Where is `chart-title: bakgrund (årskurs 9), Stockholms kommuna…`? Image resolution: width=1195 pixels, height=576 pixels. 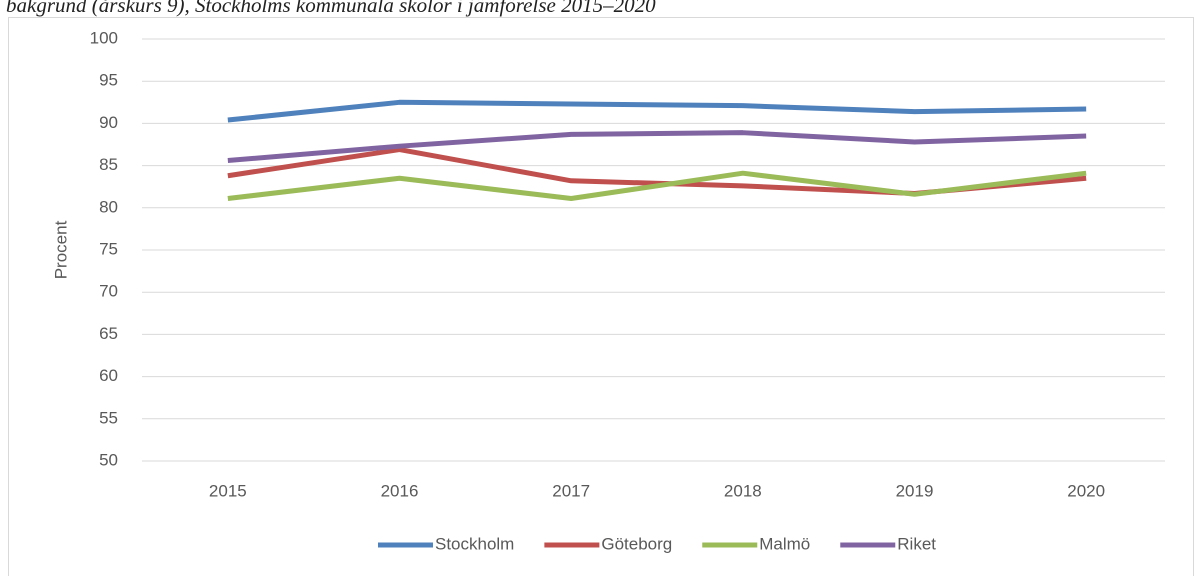
chart-title: bakgrund (årskurs 9), Stockholms kommuna… is located at coordinates (331, 8).